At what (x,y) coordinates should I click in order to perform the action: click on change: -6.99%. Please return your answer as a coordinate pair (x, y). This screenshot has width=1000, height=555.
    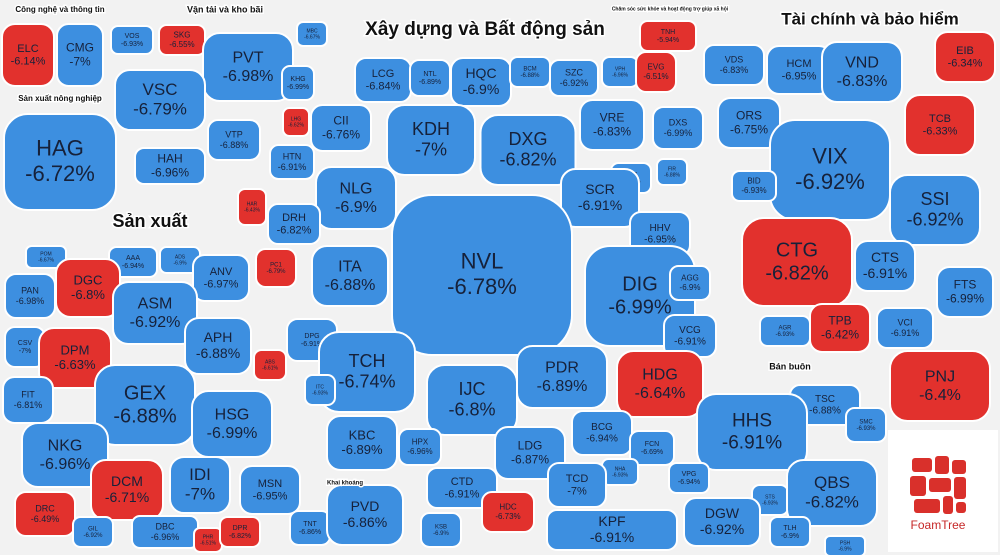
    Looking at the image, I should click on (298, 87).